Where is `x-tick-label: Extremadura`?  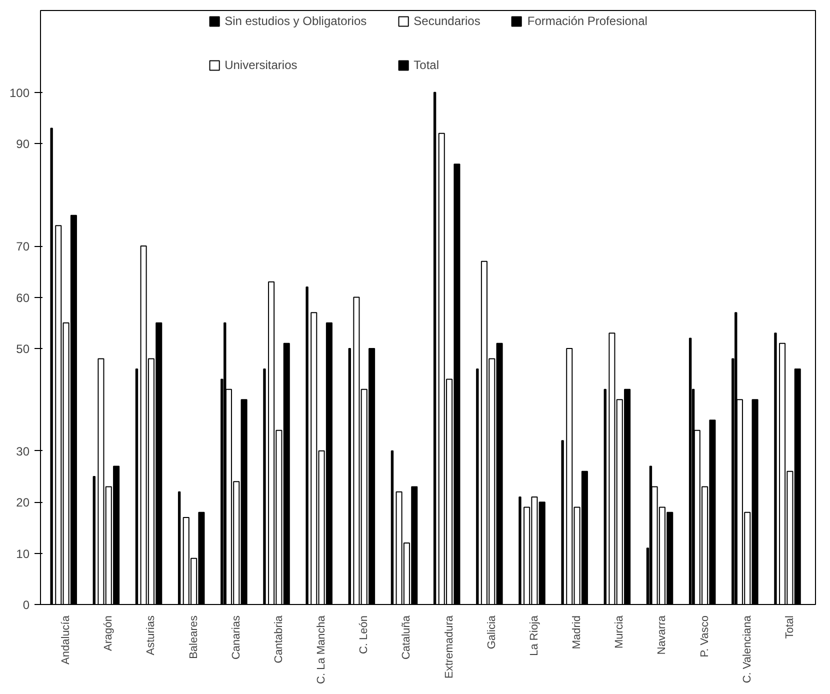 x-tick-label: Extremadura is located at coordinates (449, 646).